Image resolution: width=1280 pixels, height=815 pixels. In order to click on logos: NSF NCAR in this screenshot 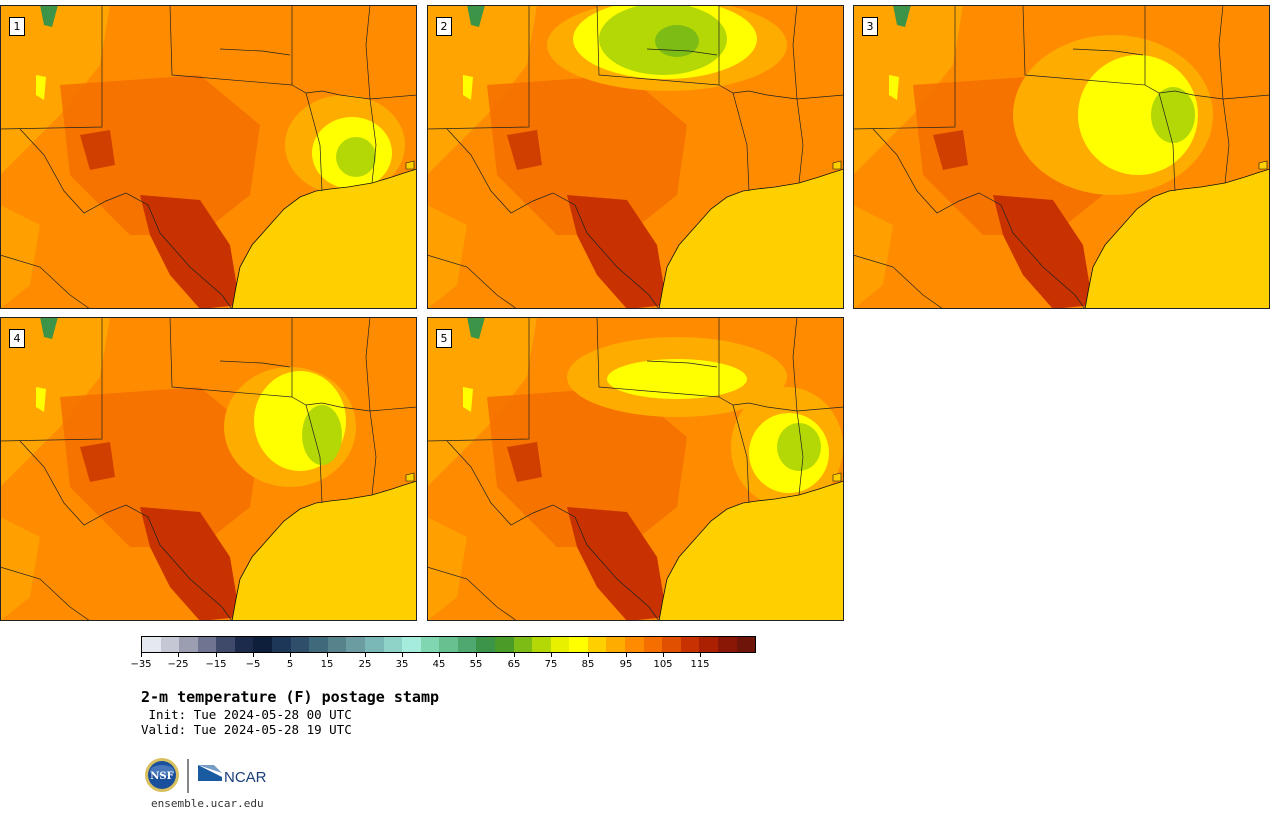, I will do `click(209, 776)`.